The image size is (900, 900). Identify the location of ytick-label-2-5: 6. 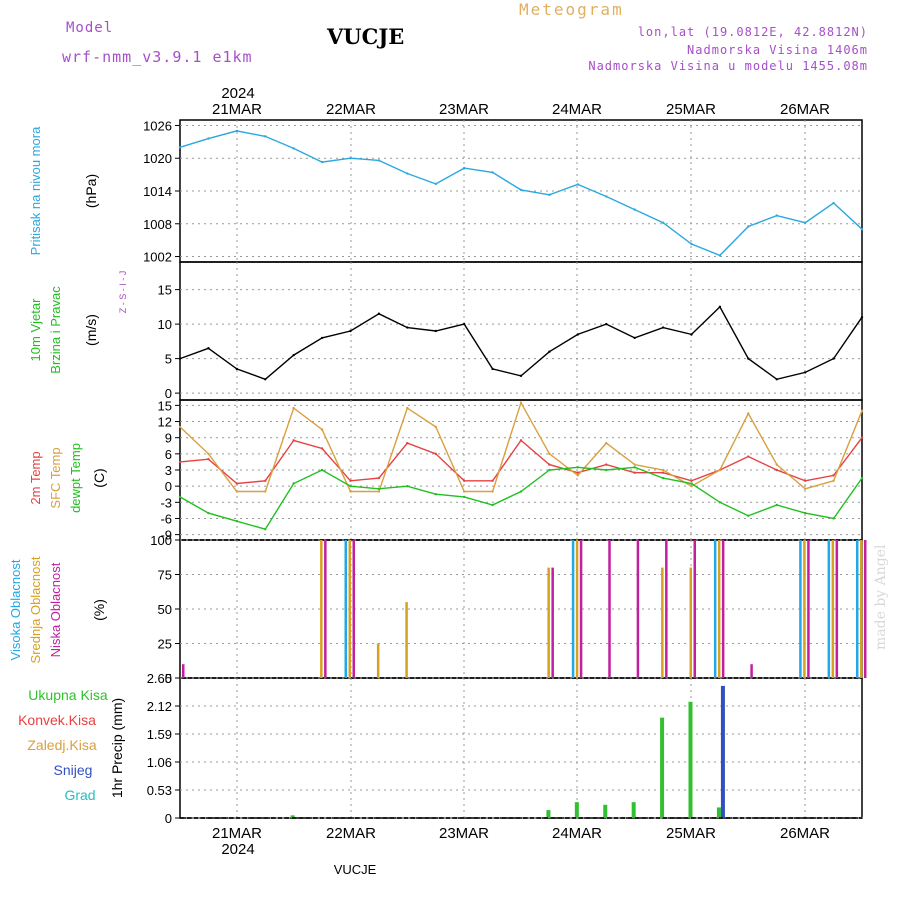
(168, 454).